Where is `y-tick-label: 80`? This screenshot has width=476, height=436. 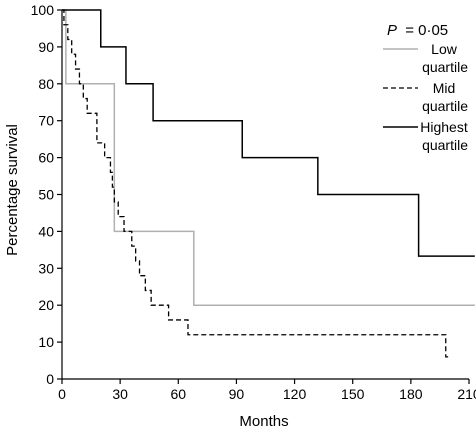
y-tick-label: 80 is located at coordinates (46, 84).